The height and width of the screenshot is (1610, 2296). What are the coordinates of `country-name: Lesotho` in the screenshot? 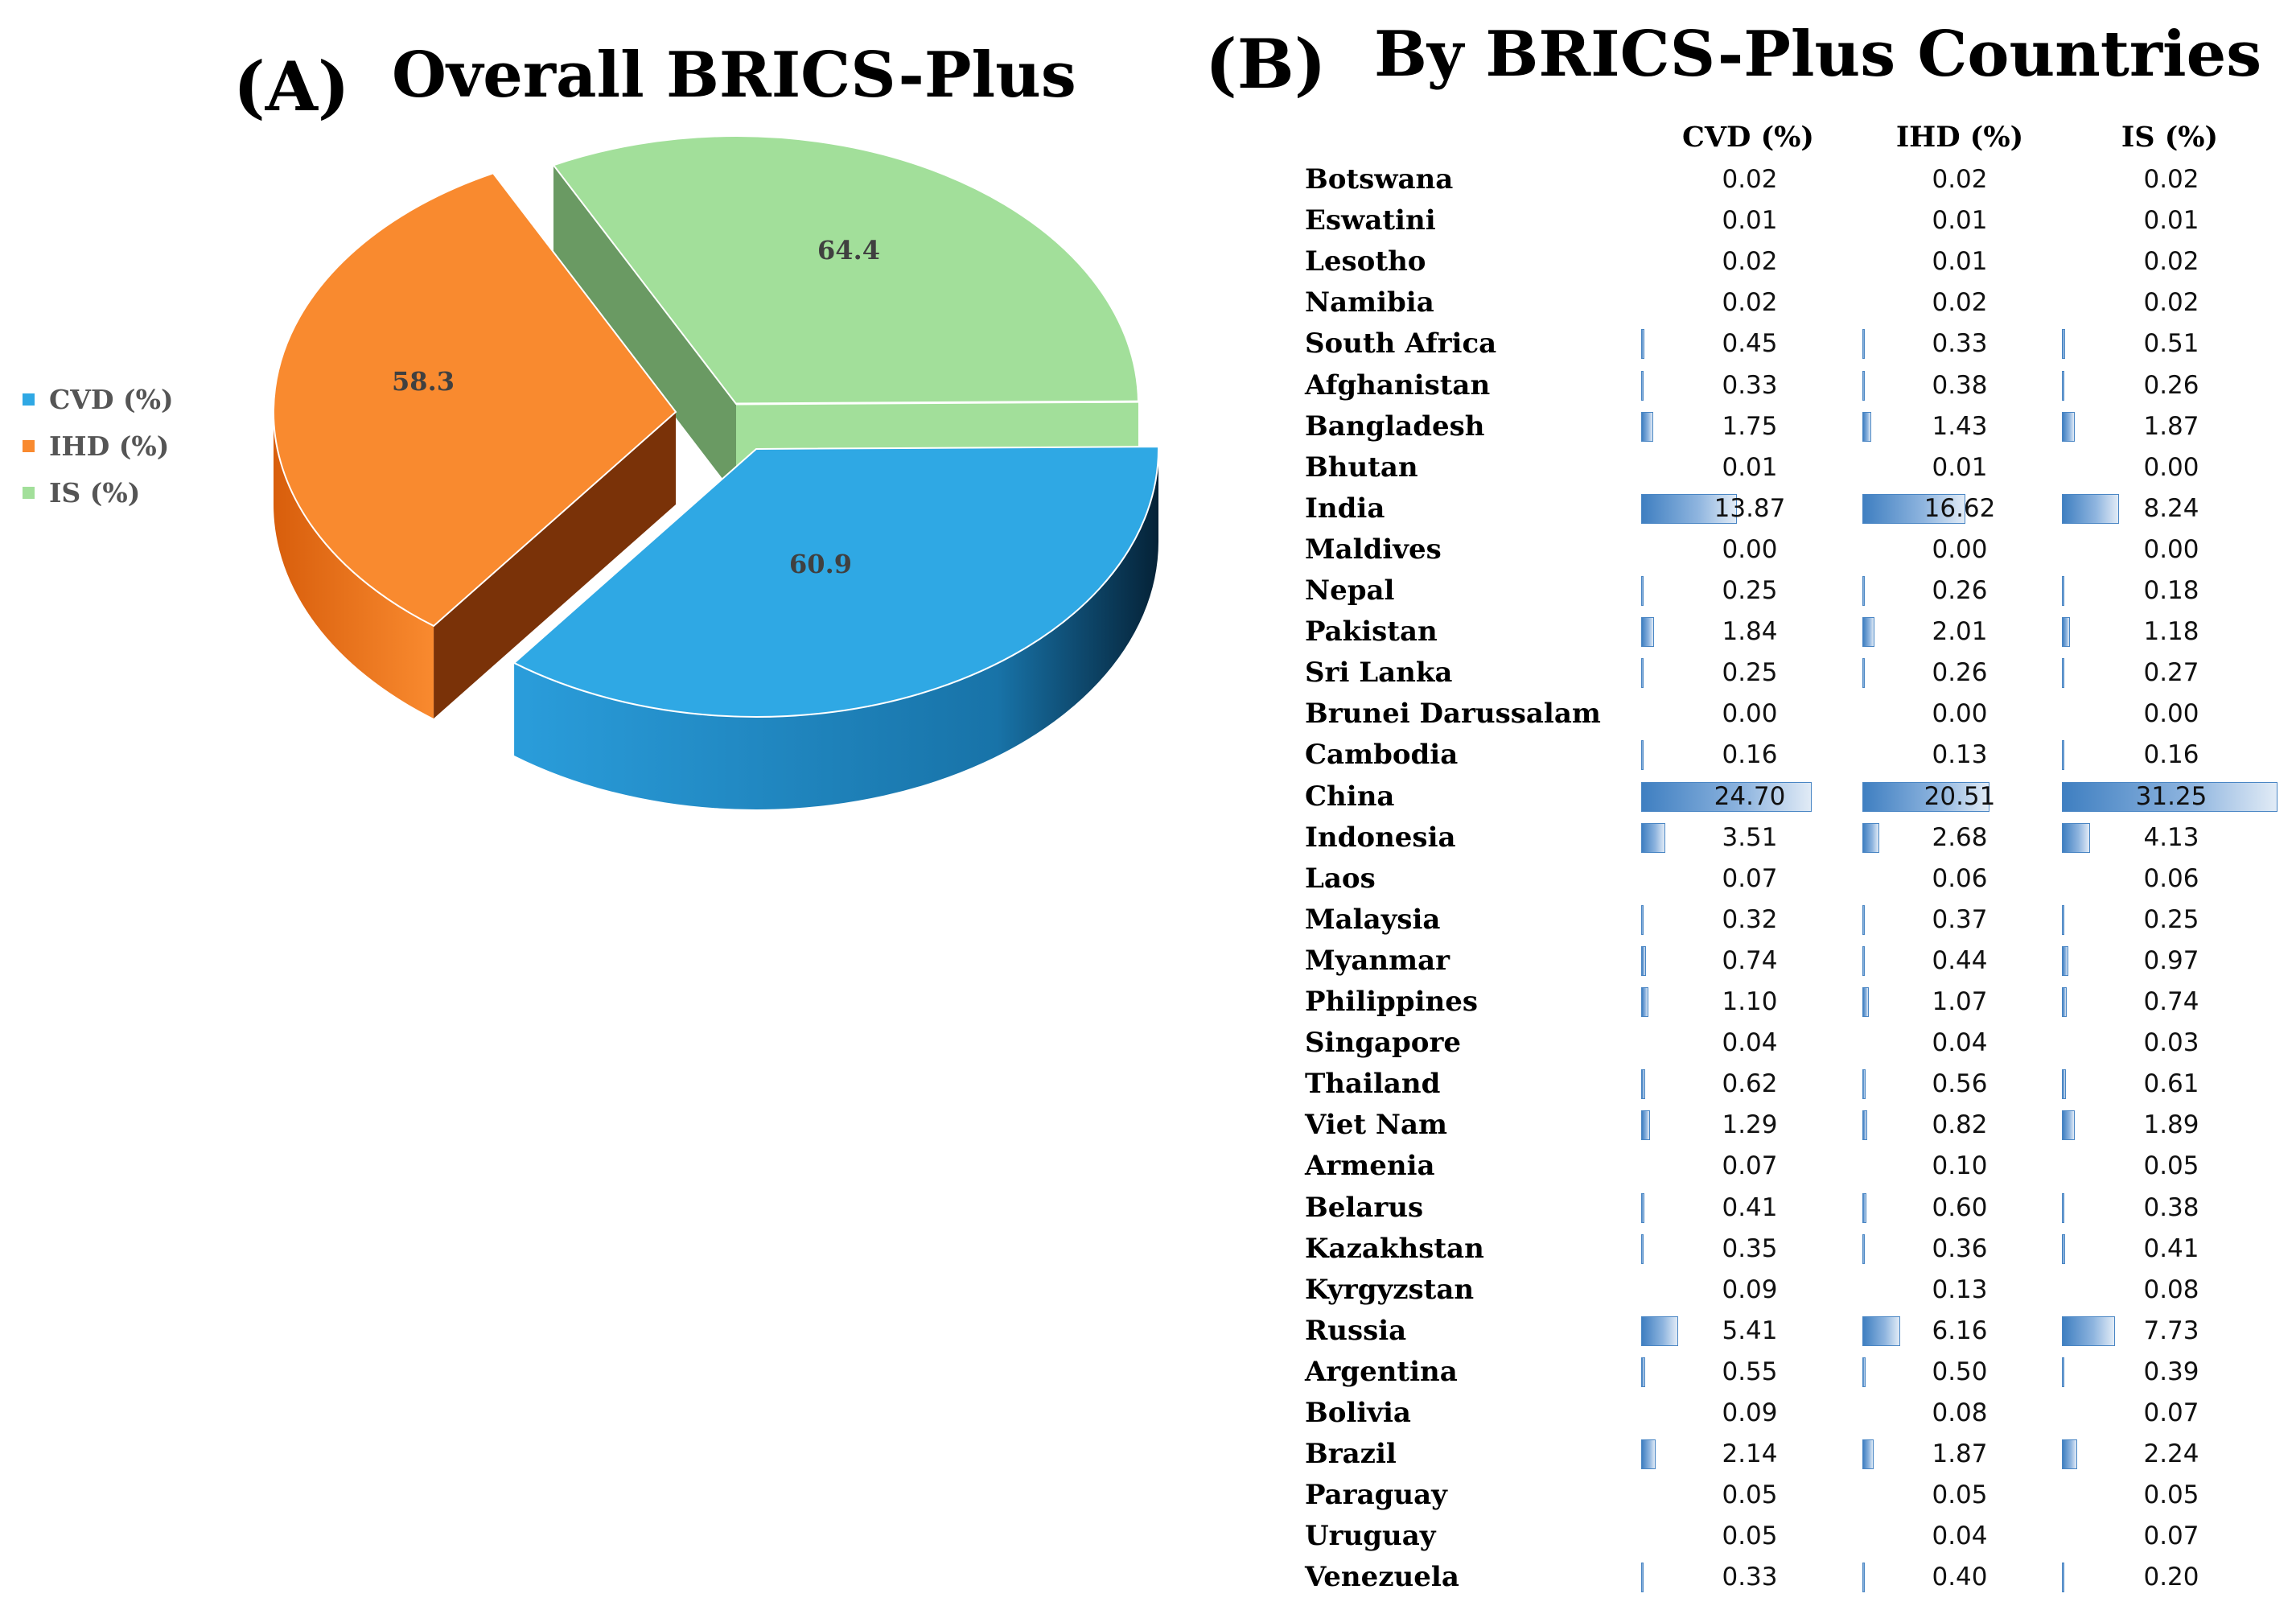 It's located at (1365, 261).